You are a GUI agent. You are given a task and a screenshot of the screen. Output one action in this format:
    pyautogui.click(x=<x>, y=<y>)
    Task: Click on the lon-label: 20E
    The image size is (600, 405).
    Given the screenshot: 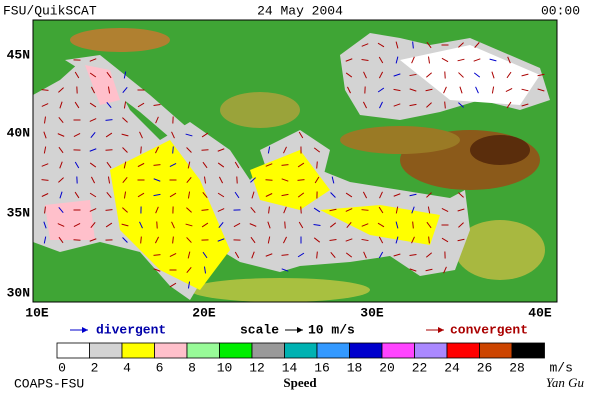 What is the action you would take?
    pyautogui.click(x=204, y=312)
    